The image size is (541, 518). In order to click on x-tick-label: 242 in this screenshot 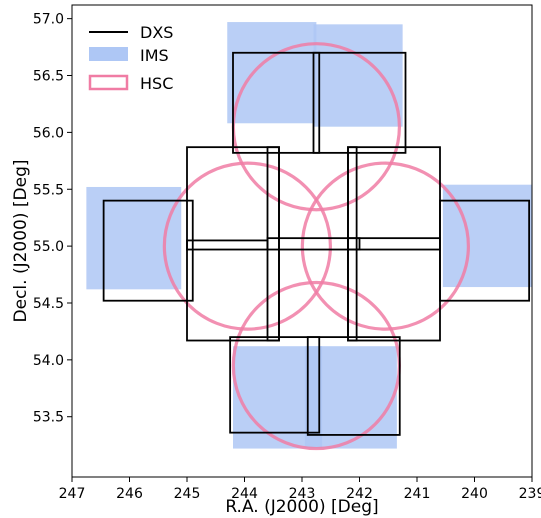, I will do `click(359, 494)`.